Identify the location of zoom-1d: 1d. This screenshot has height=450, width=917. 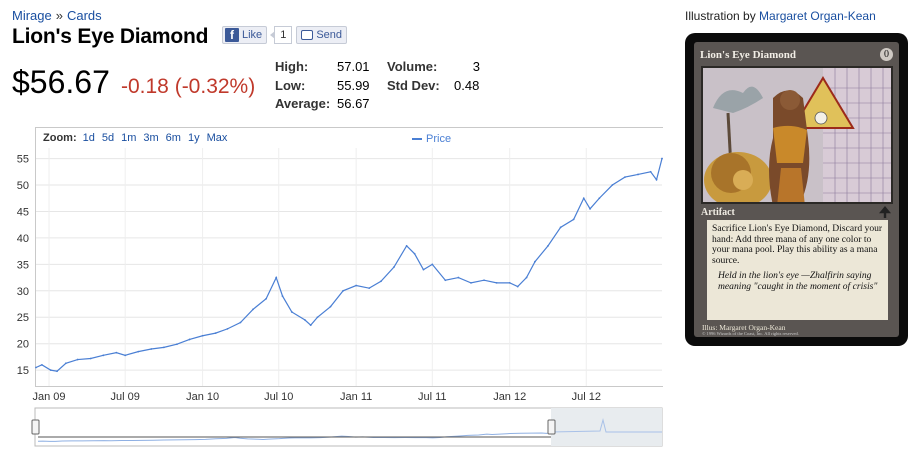
(88, 137).